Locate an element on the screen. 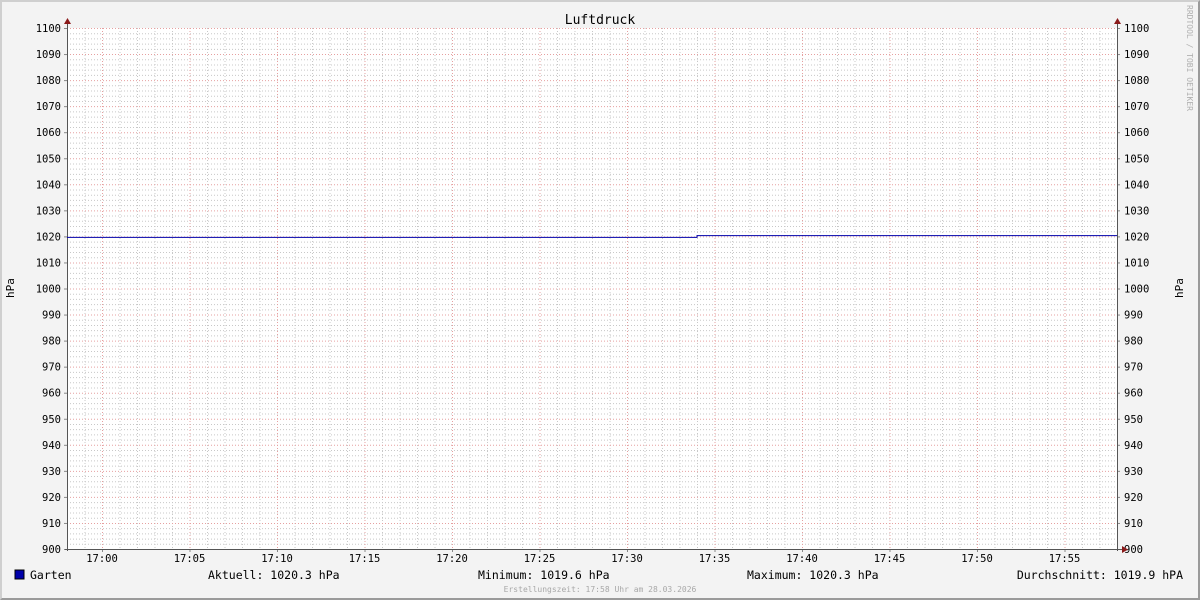 The image size is (1200, 600). series-line-garten is located at coordinates (592, 236).